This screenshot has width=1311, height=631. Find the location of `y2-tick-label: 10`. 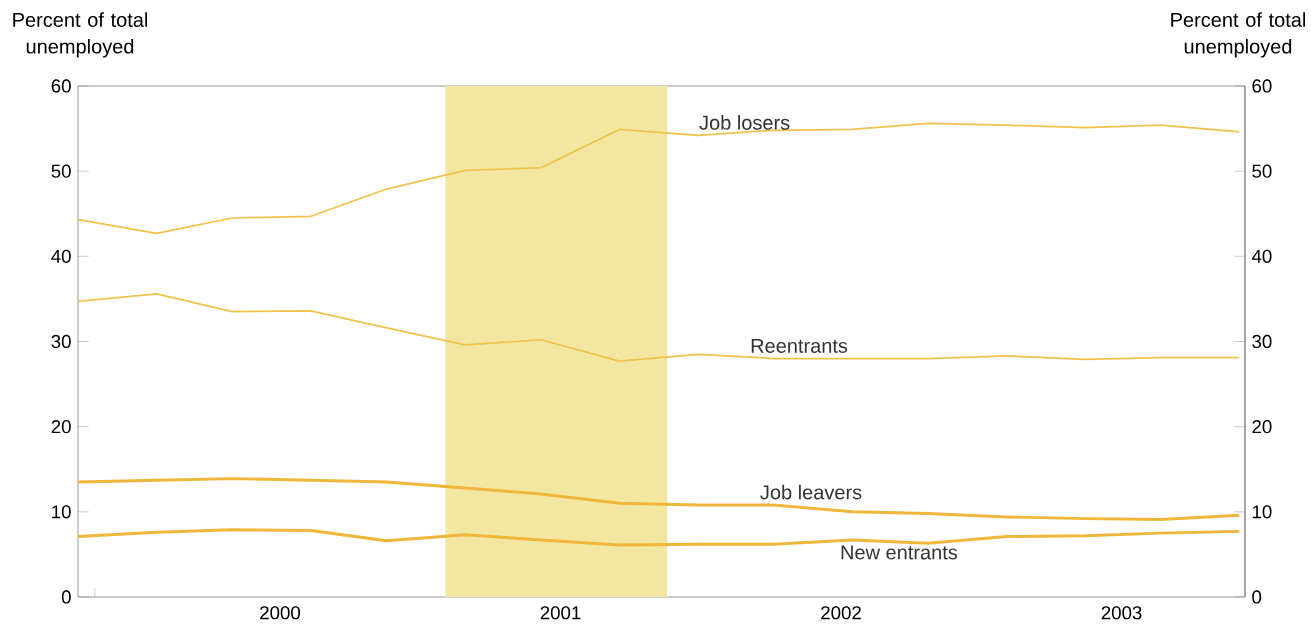

y2-tick-label: 10 is located at coordinates (1262, 512).